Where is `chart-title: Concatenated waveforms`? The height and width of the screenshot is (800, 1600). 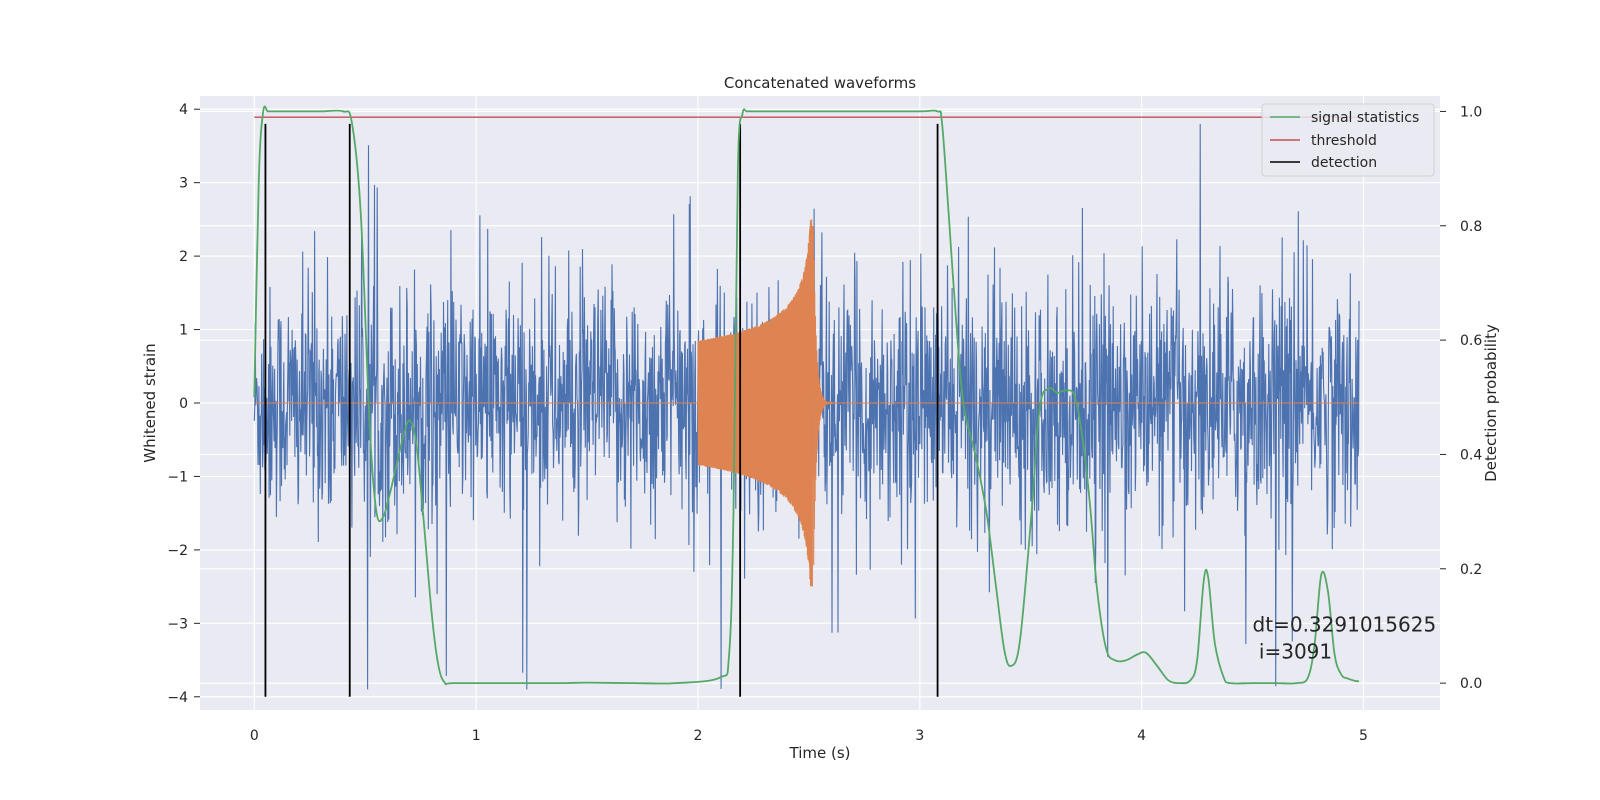
chart-title: Concatenated waveforms is located at coordinates (820, 83).